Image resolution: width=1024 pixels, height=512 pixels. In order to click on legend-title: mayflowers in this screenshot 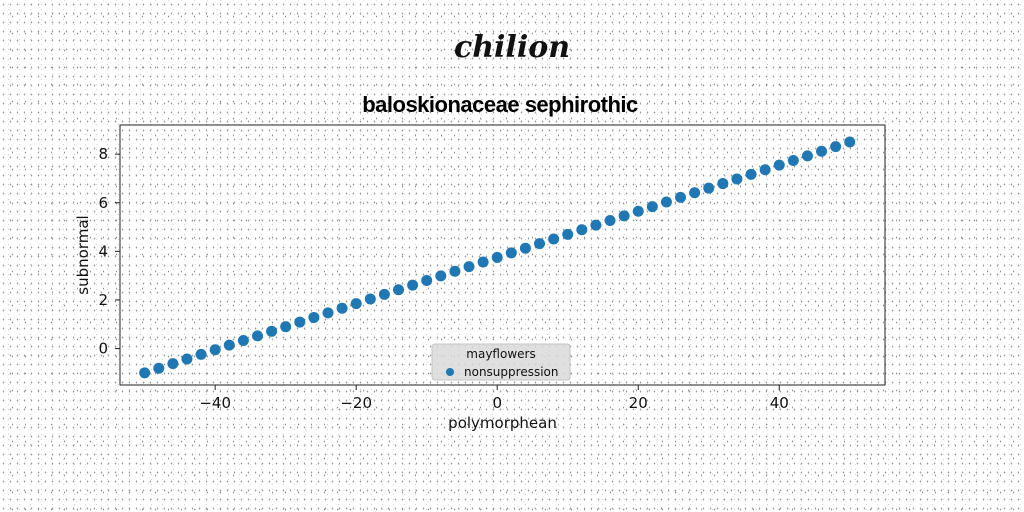, I will do `click(500, 354)`.